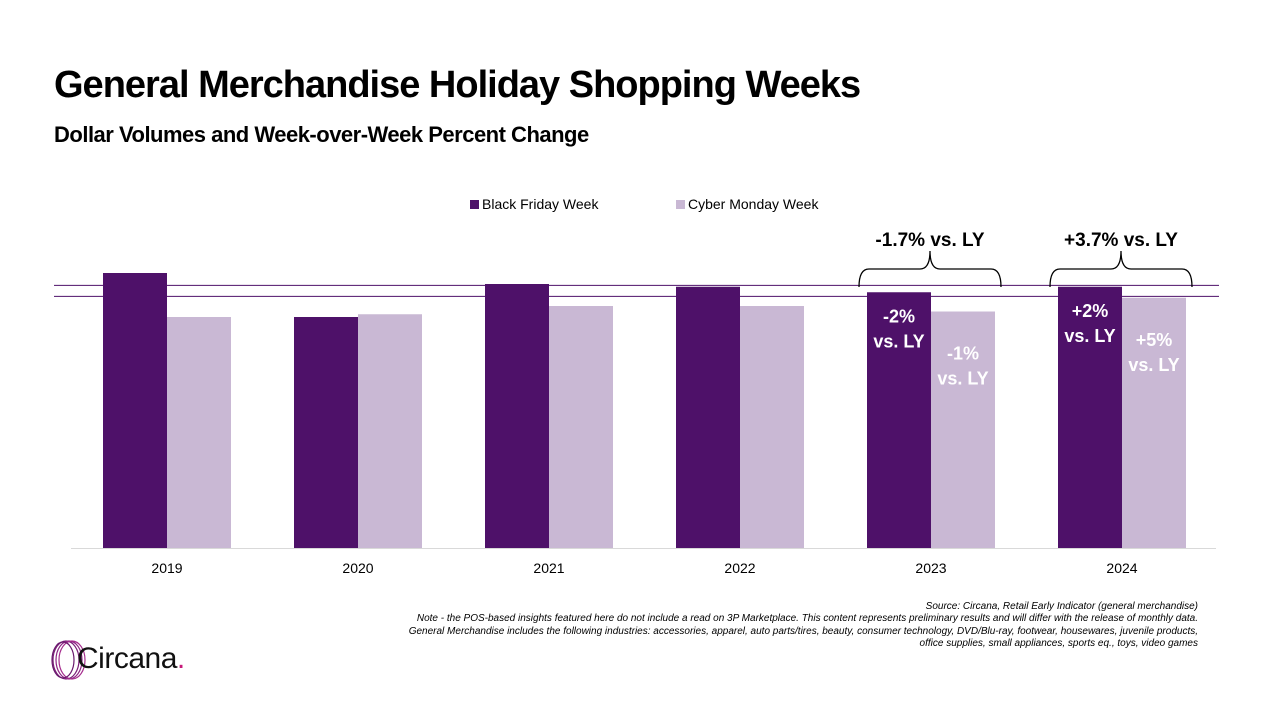  I want to click on bar-label-2023-0-0: -2%, so click(899, 316).